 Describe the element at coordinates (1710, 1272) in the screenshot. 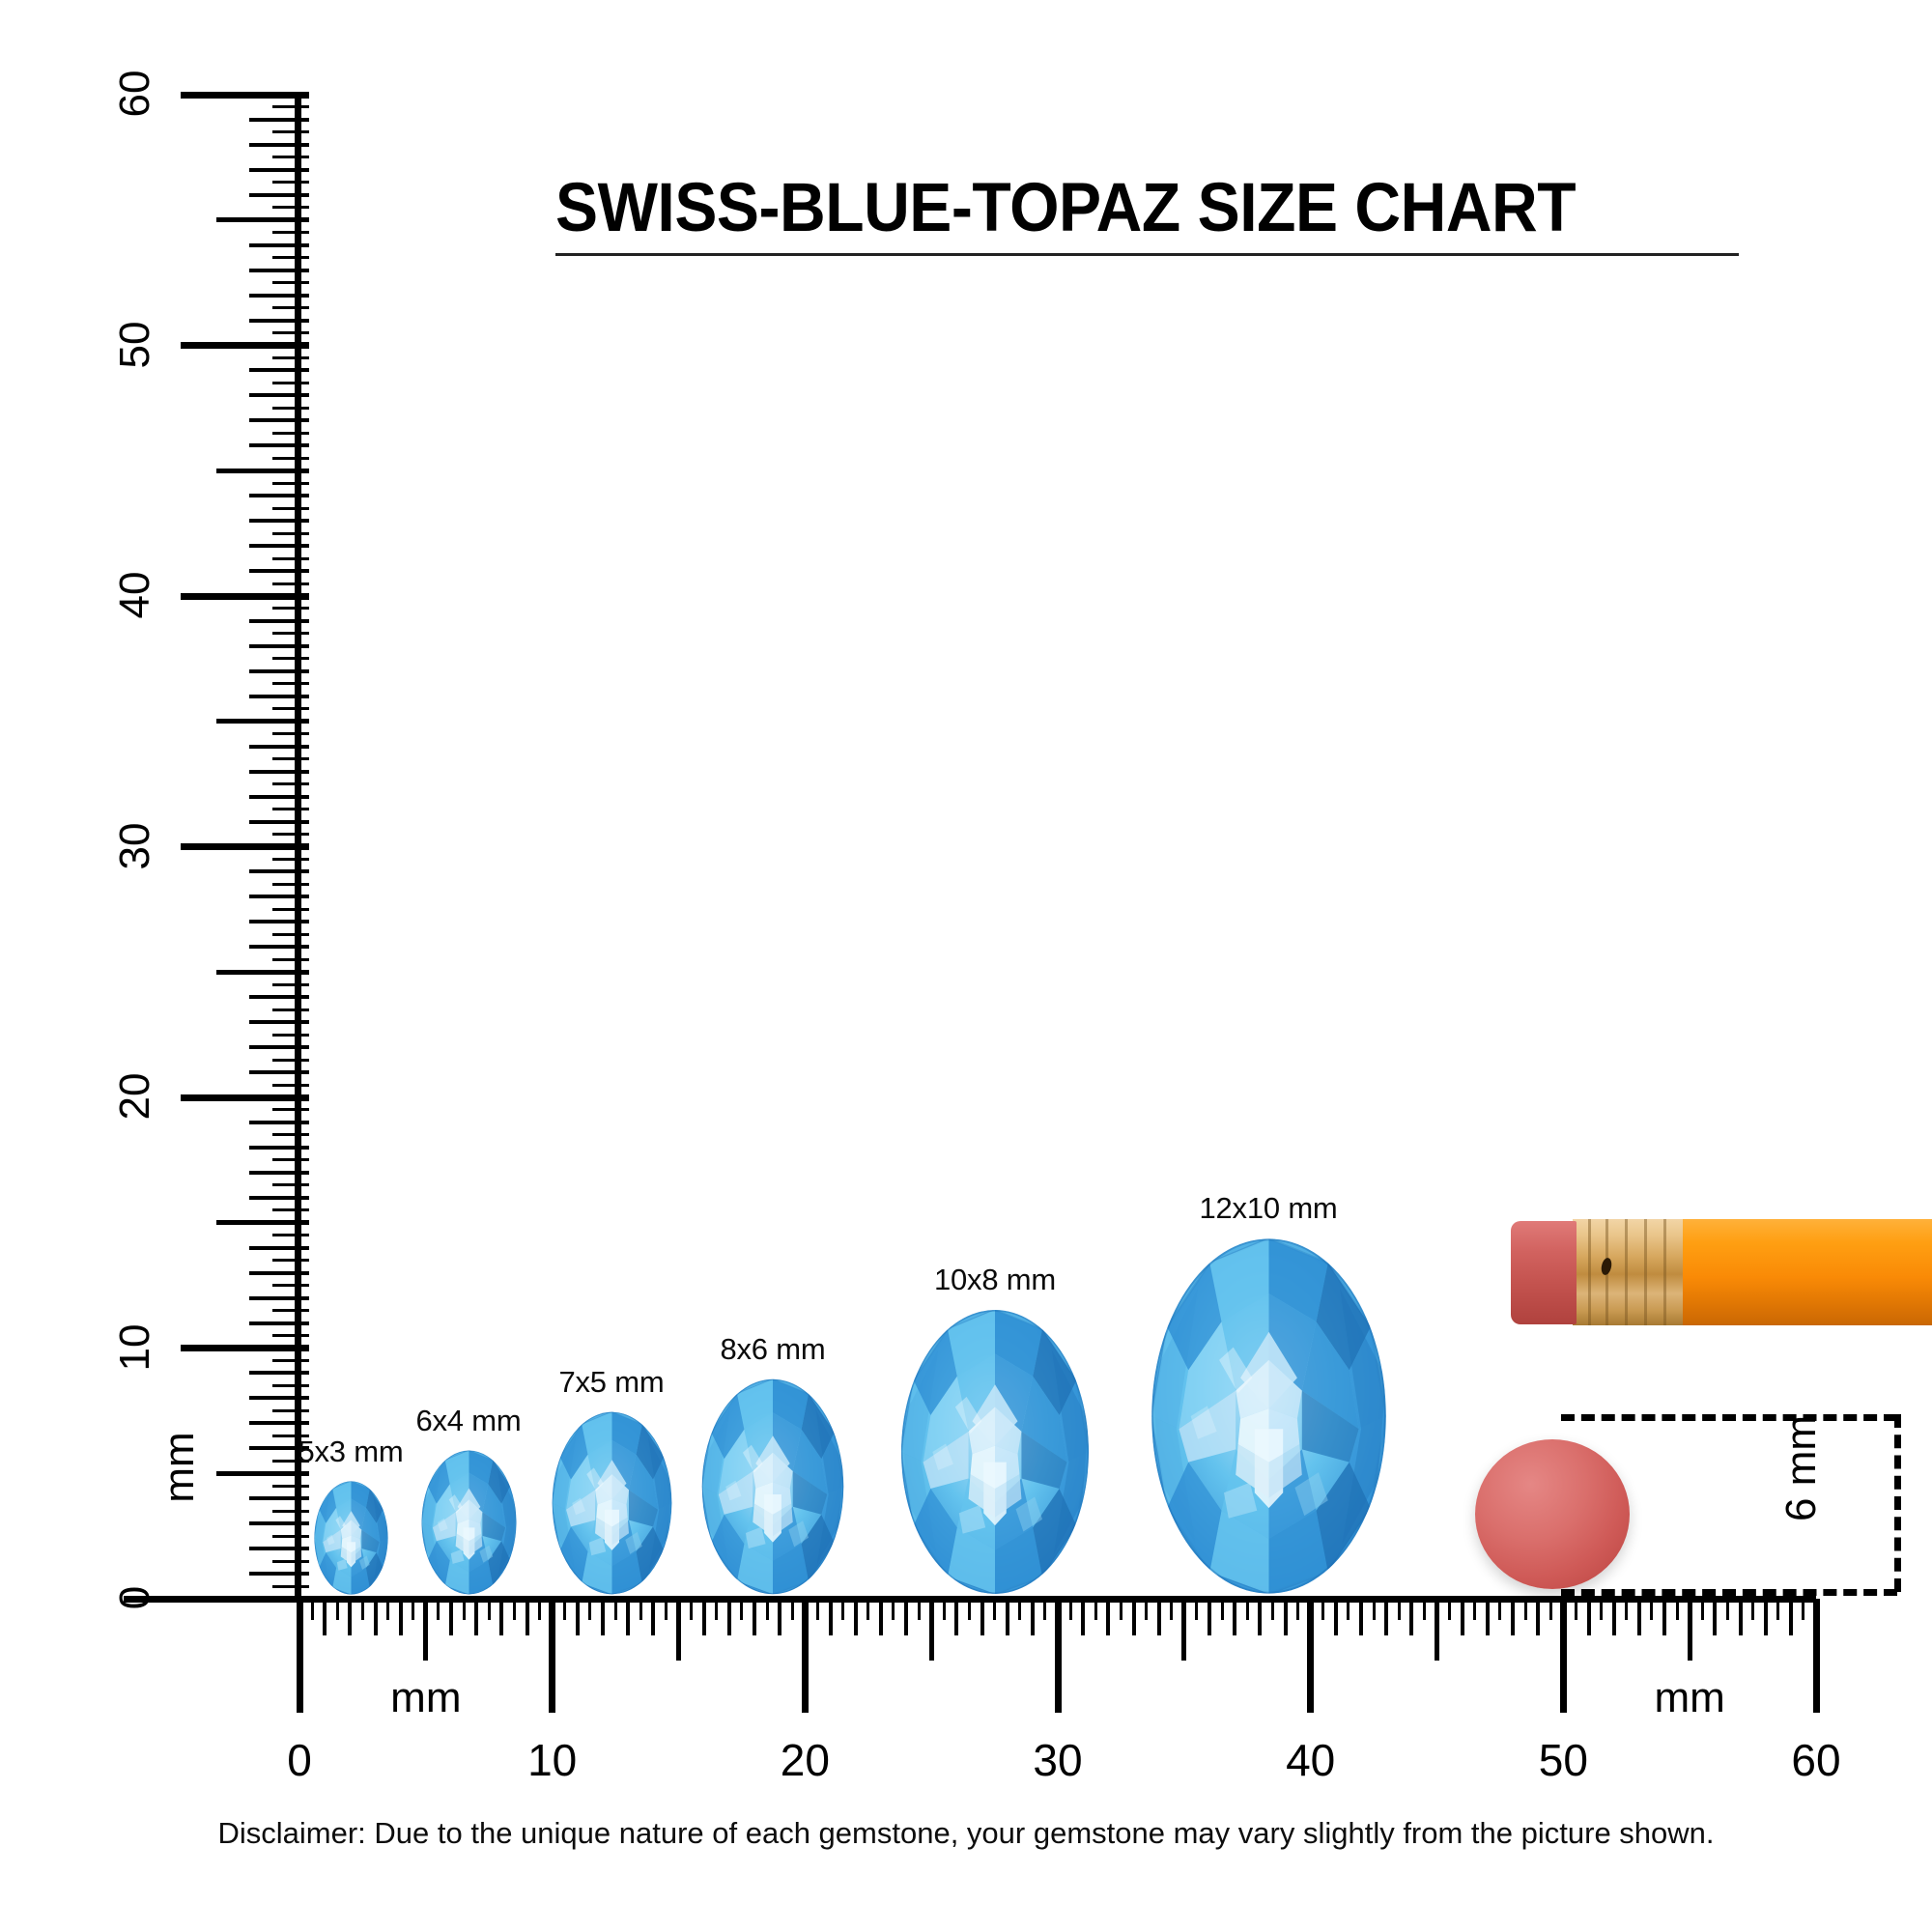

I see `pencil-scale-reference` at that location.